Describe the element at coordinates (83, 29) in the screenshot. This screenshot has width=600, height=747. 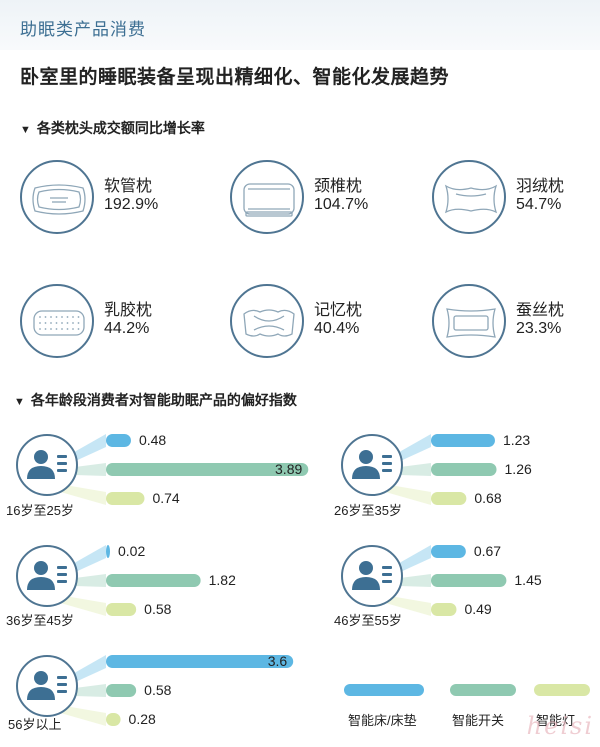
I see `page-header-label: 助眠类产品消费` at that location.